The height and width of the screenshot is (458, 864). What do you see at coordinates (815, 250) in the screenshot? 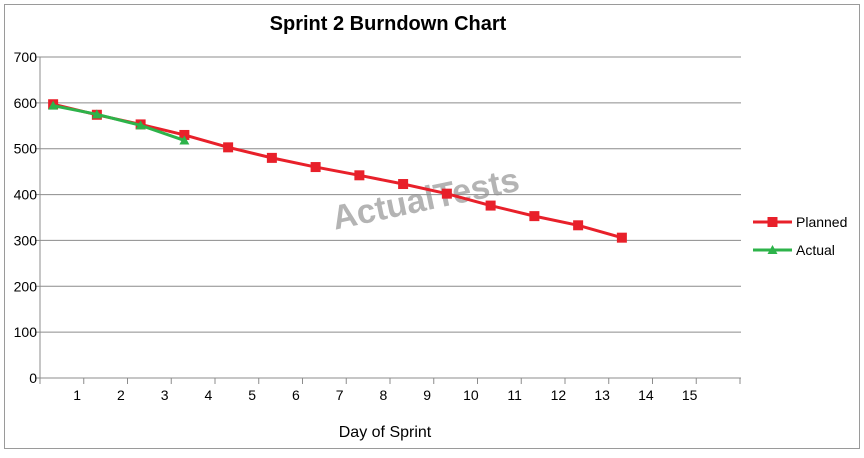
I see `legend-actual-label: Actual` at bounding box center [815, 250].